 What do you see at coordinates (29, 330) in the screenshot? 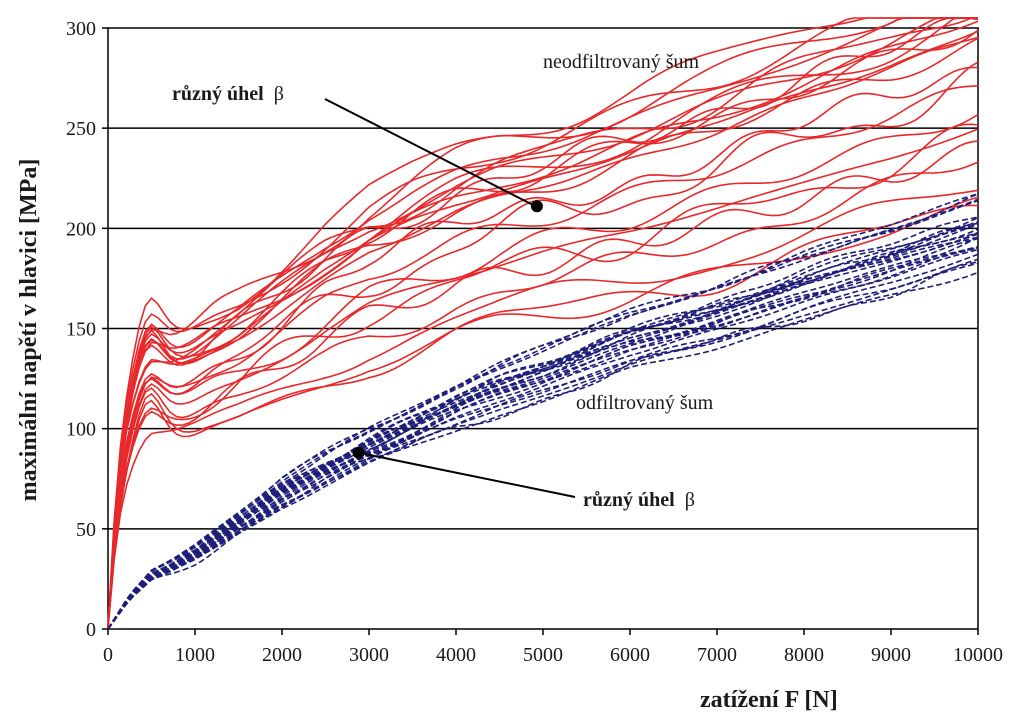
I see `y-axis-title: maximální napětí v hlavici [MPa]` at bounding box center [29, 330].